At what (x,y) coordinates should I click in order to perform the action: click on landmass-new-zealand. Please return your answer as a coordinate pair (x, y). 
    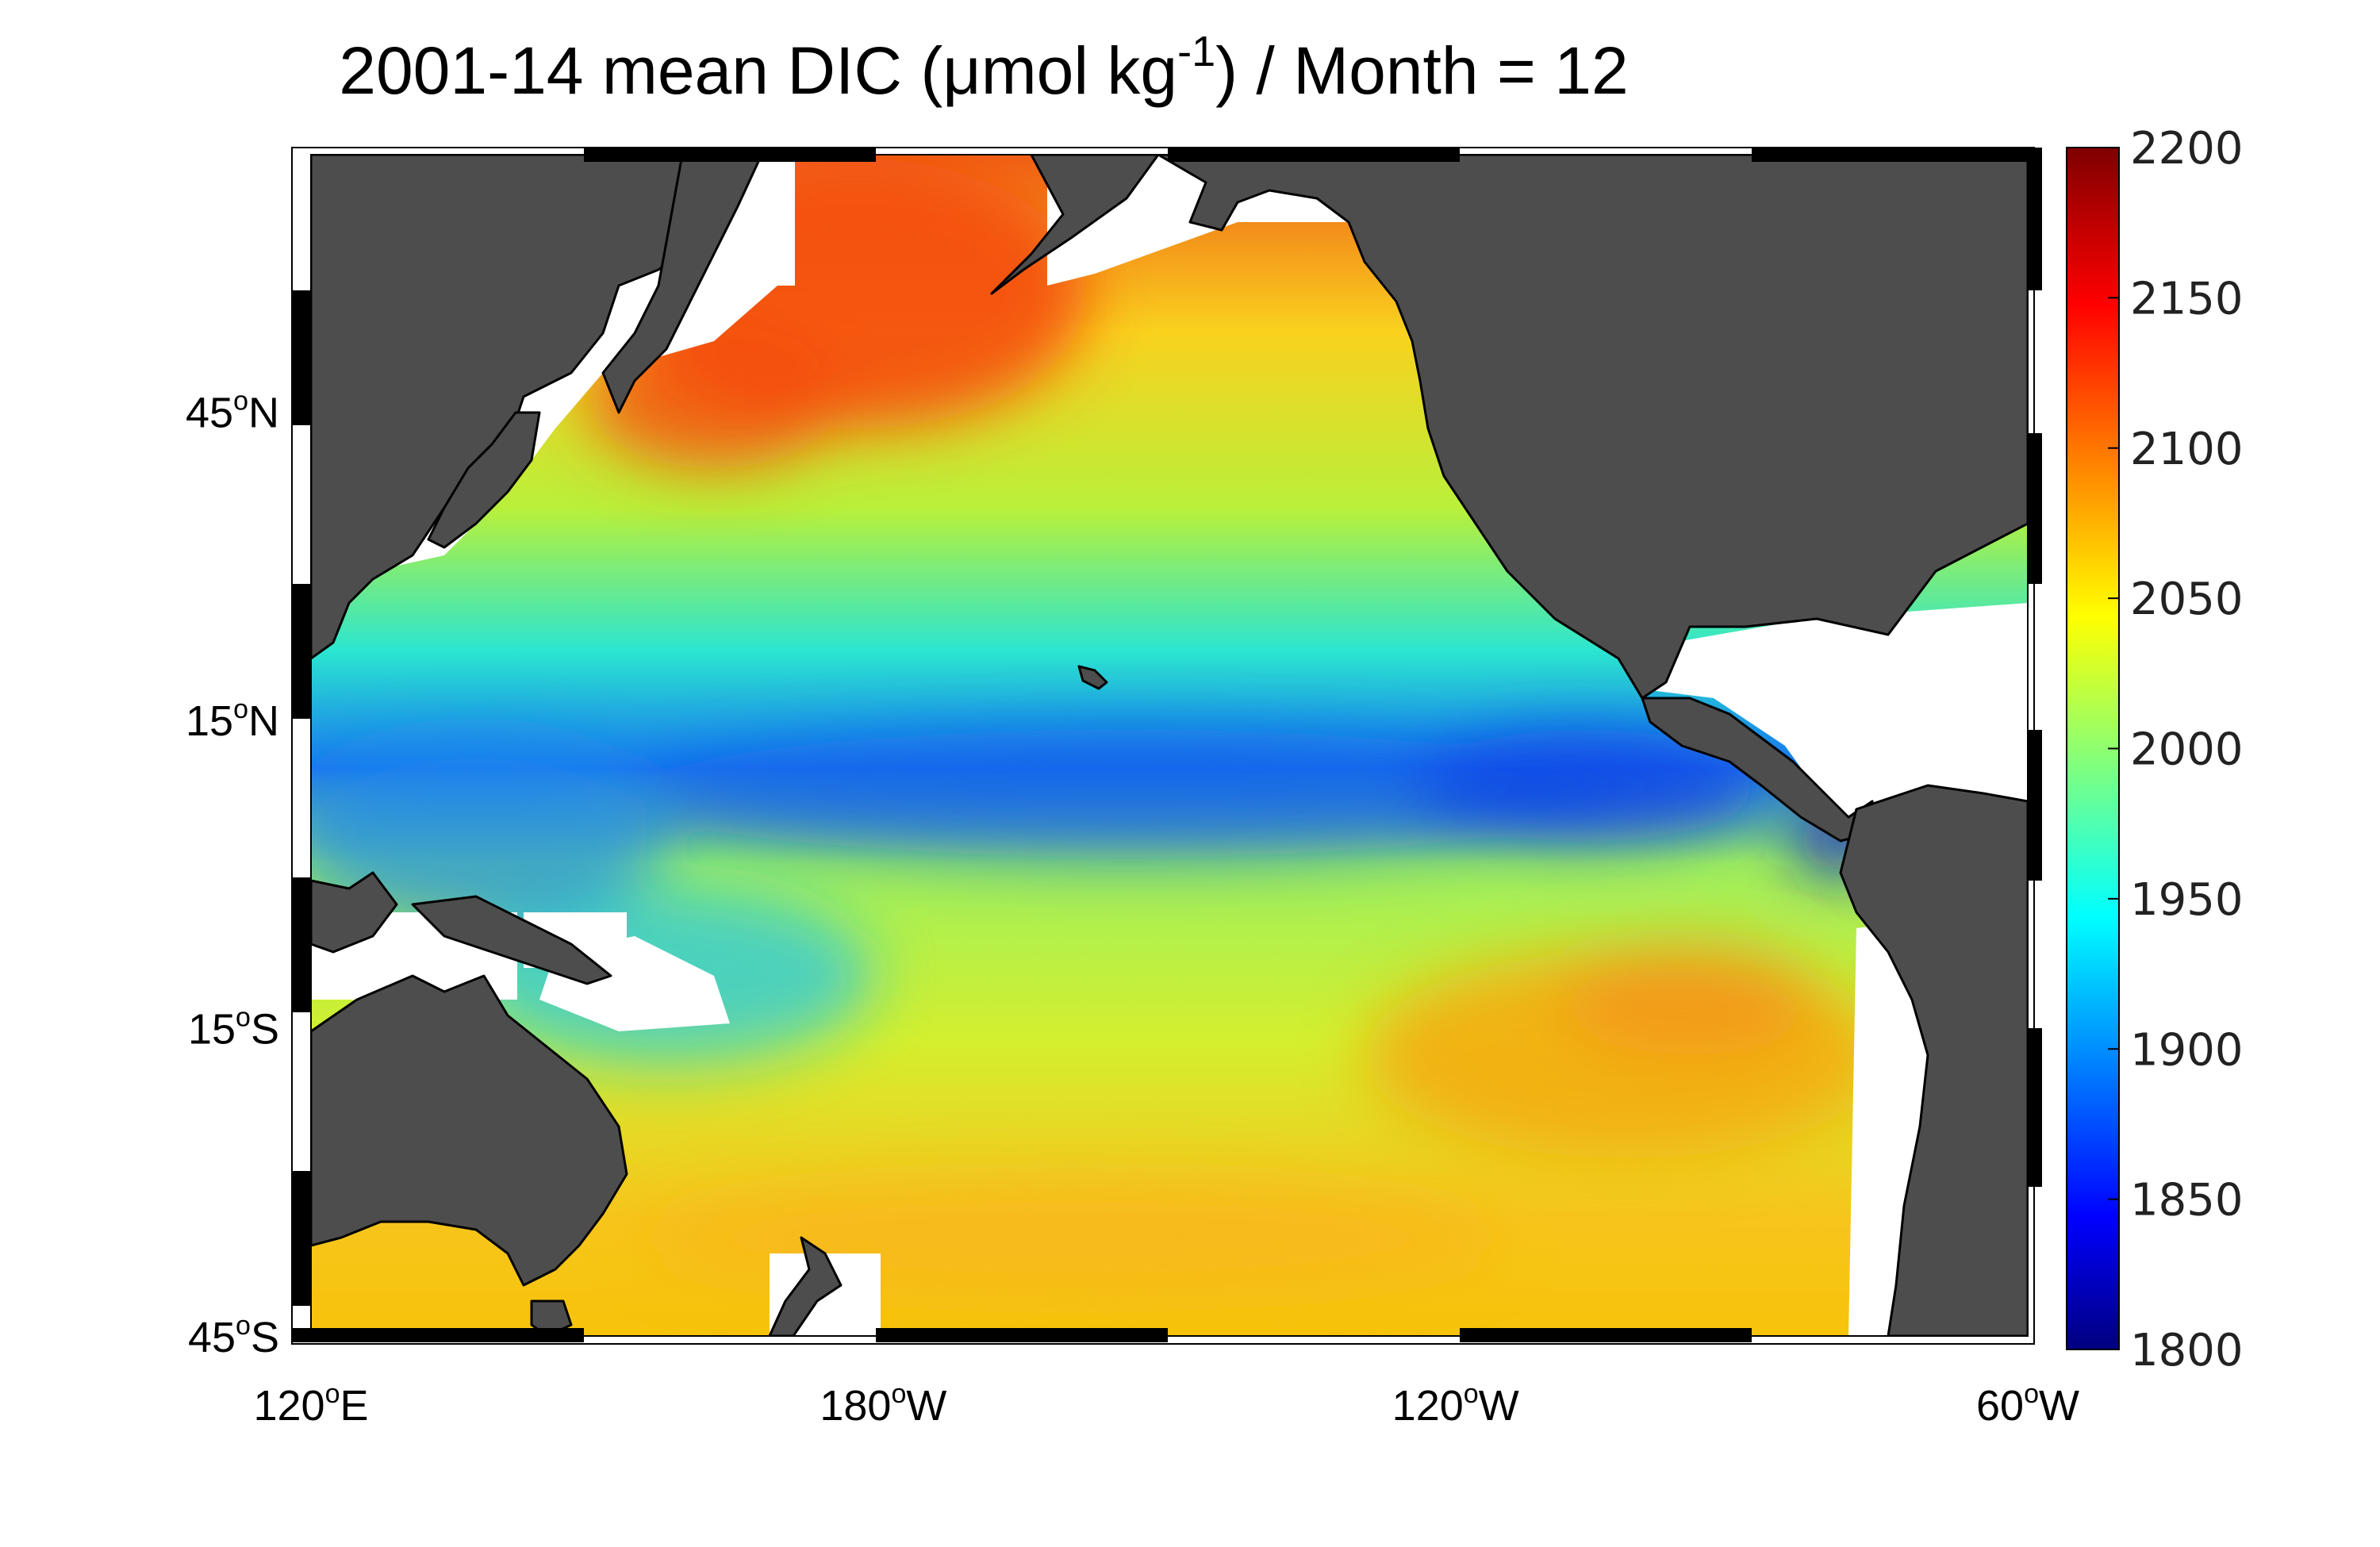
    Looking at the image, I should click on (805, 1286).